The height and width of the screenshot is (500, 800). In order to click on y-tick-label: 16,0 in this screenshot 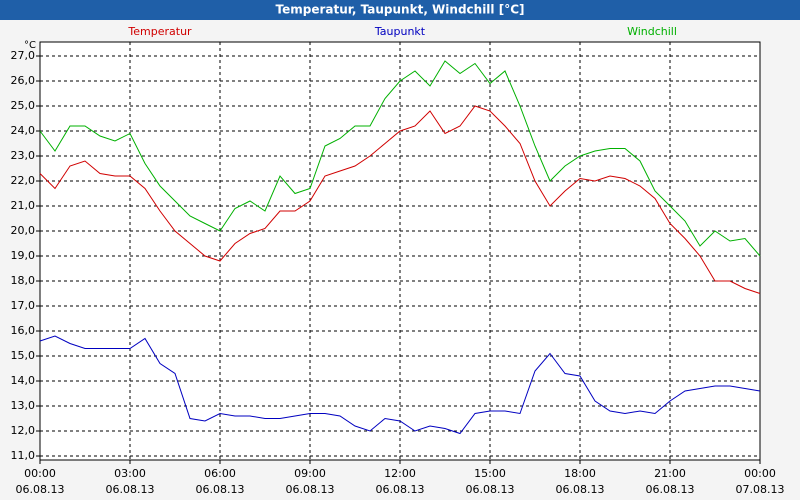, I will do `click(23, 330)`.